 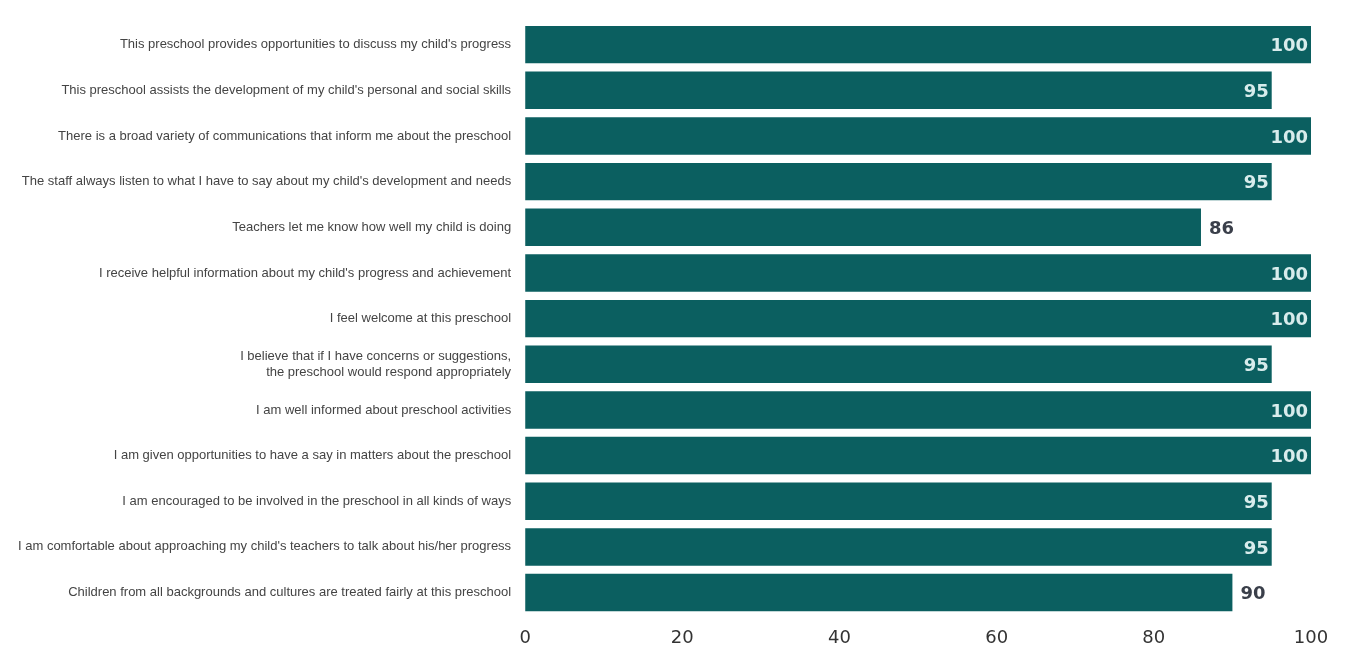 What do you see at coordinates (682, 636) in the screenshot?
I see `x-tick-label: 20` at bounding box center [682, 636].